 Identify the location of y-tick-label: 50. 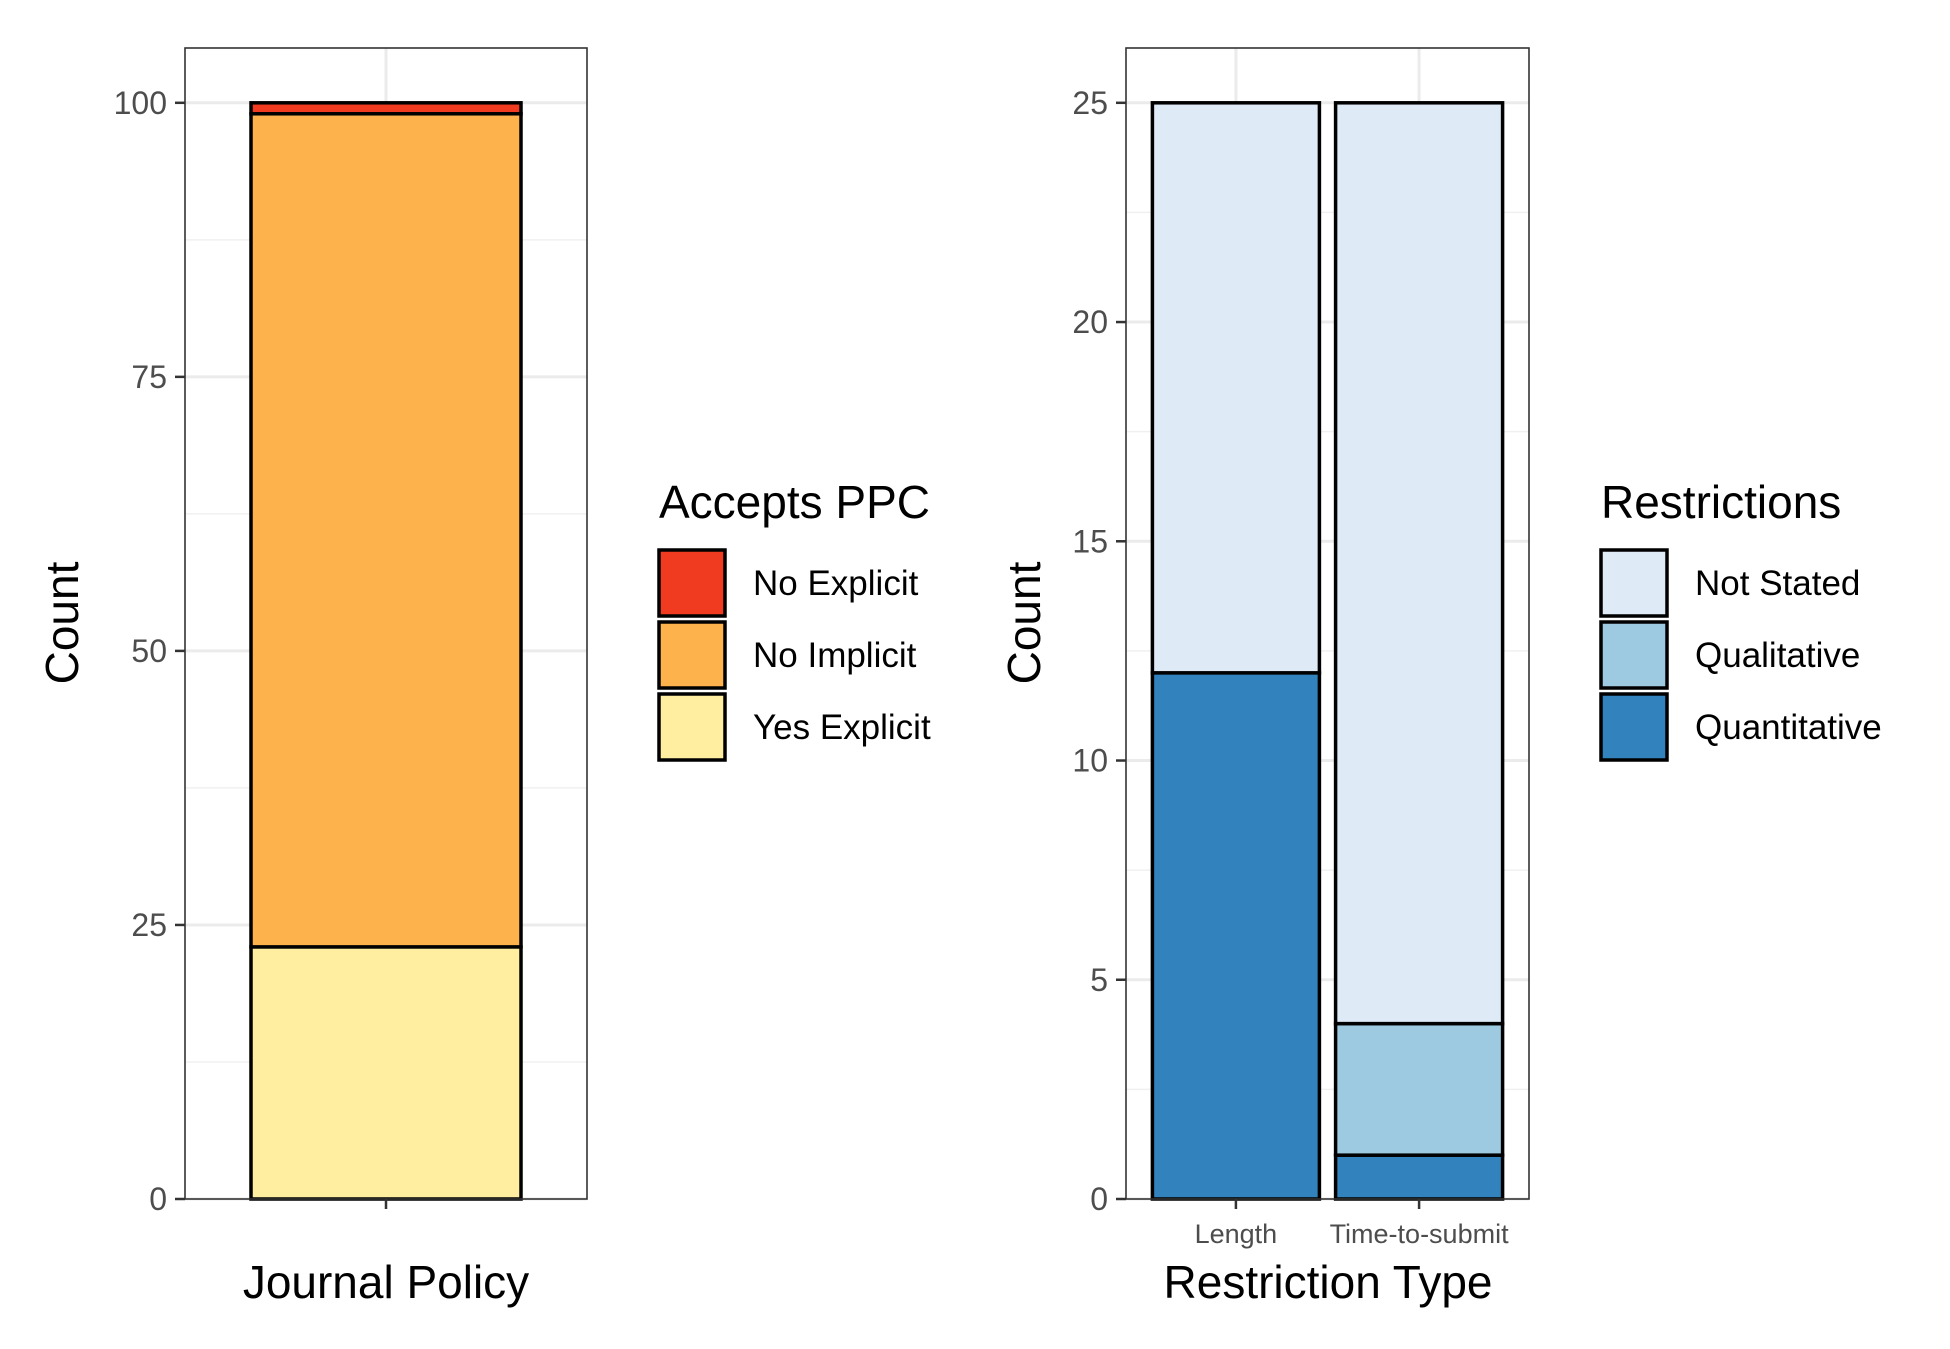
(149, 651).